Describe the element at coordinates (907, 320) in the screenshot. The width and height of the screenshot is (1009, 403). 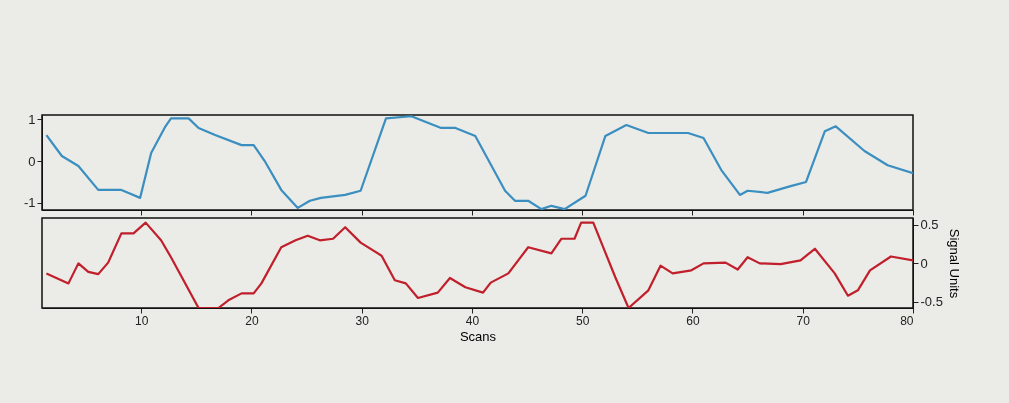
I see `x-tick-label: 80` at that location.